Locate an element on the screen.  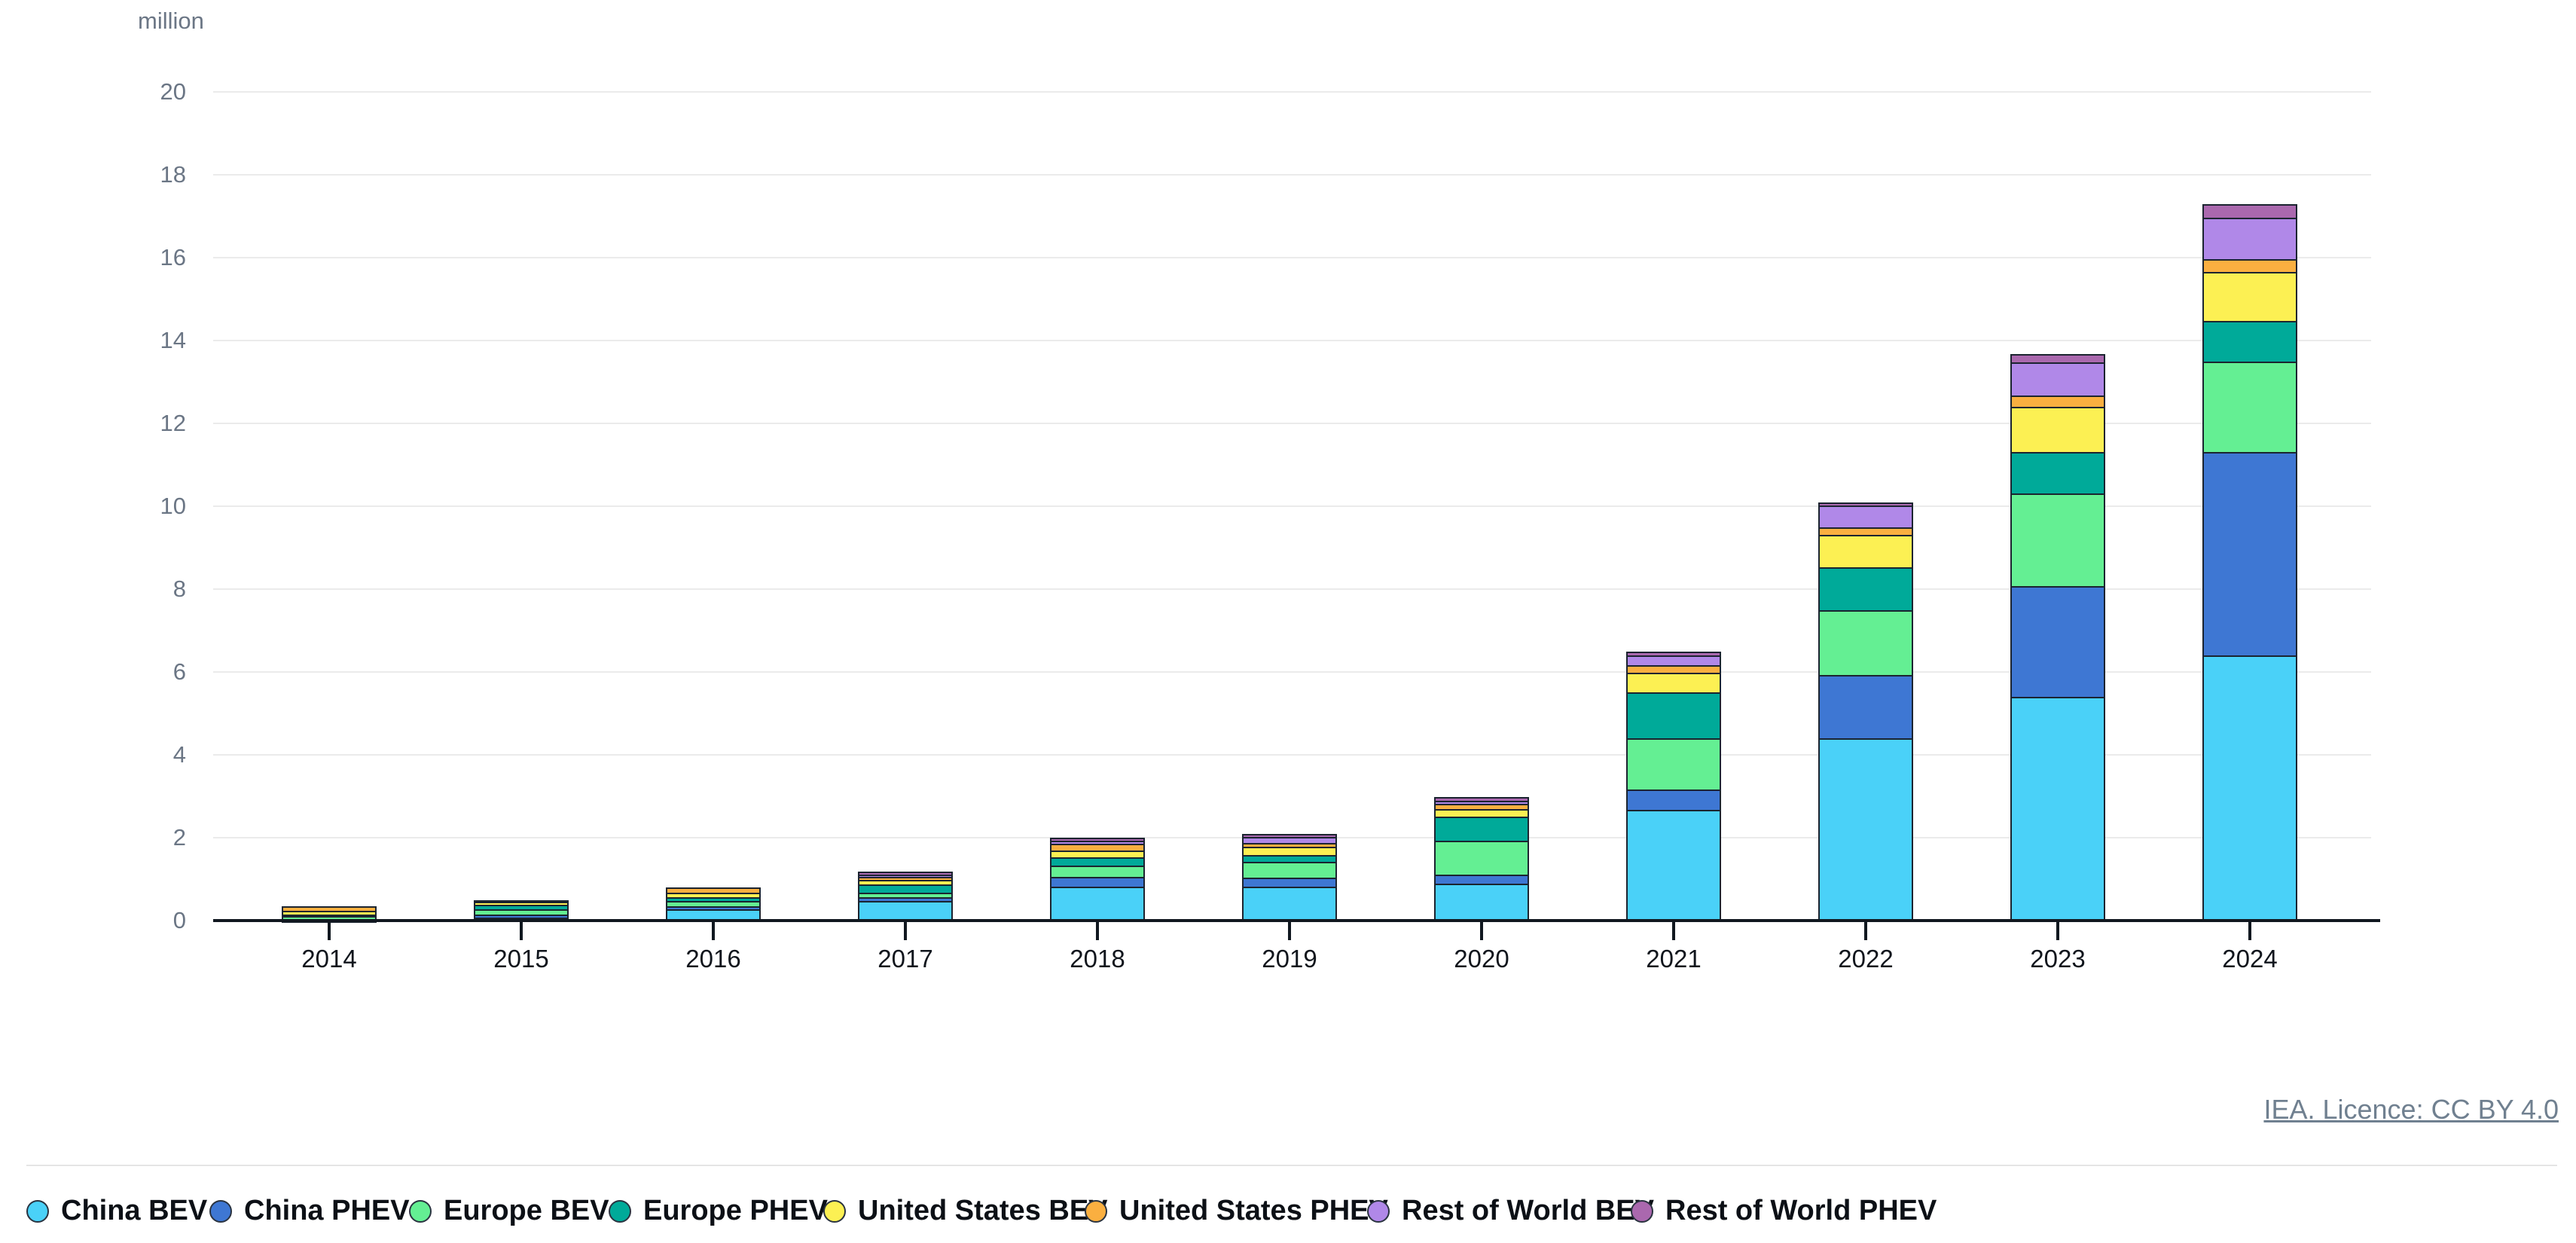
bar-2024-rest-of-world-phev is located at coordinates (2250, 211).